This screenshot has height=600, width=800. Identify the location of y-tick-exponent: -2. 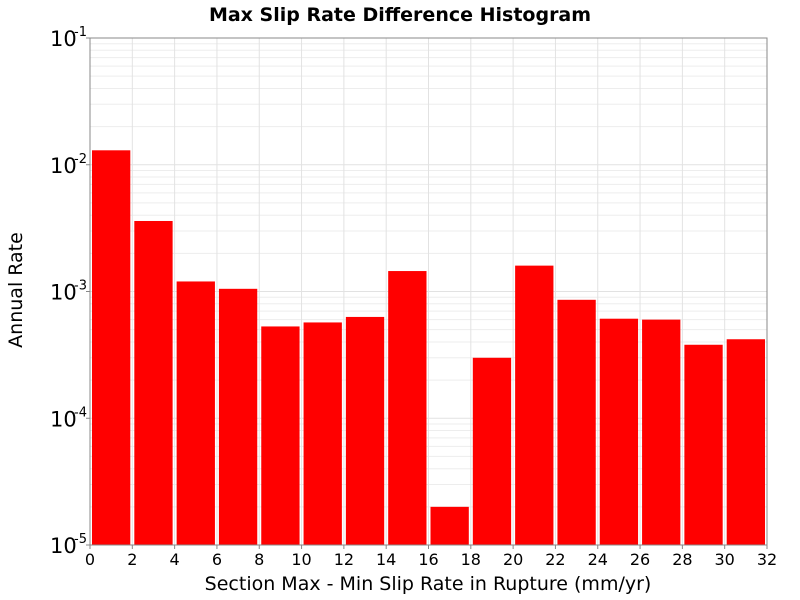
(80, 159).